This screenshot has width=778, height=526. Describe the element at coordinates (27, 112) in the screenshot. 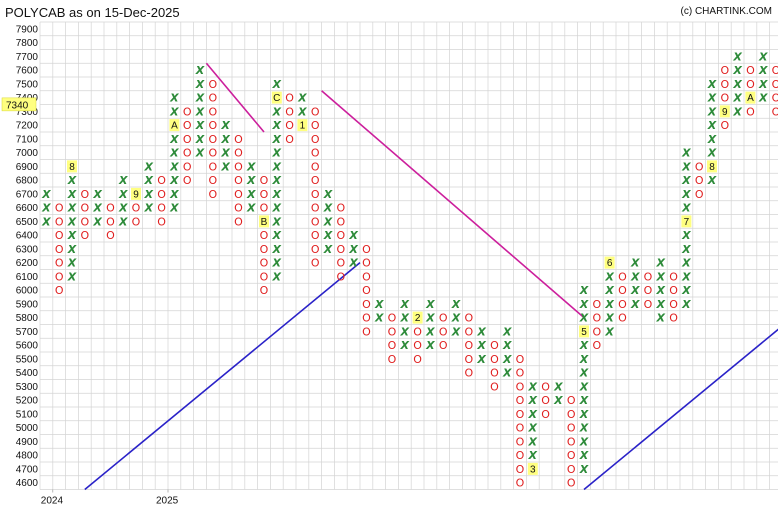

I see `y-tick-label-left: 7300` at that location.